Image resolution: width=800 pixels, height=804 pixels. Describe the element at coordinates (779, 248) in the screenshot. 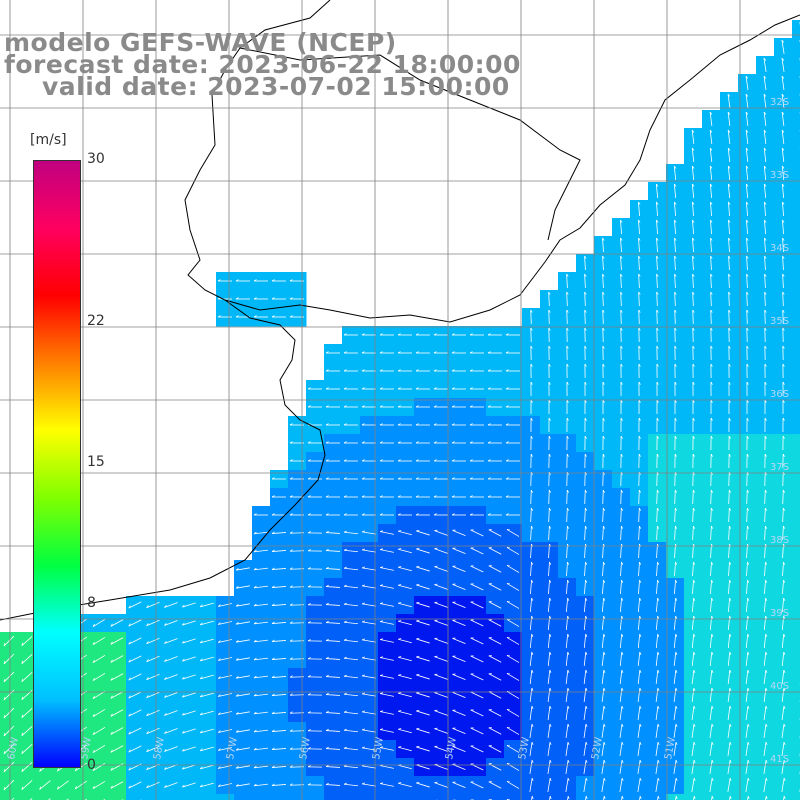

I see `latitude-label: 34S` at that location.